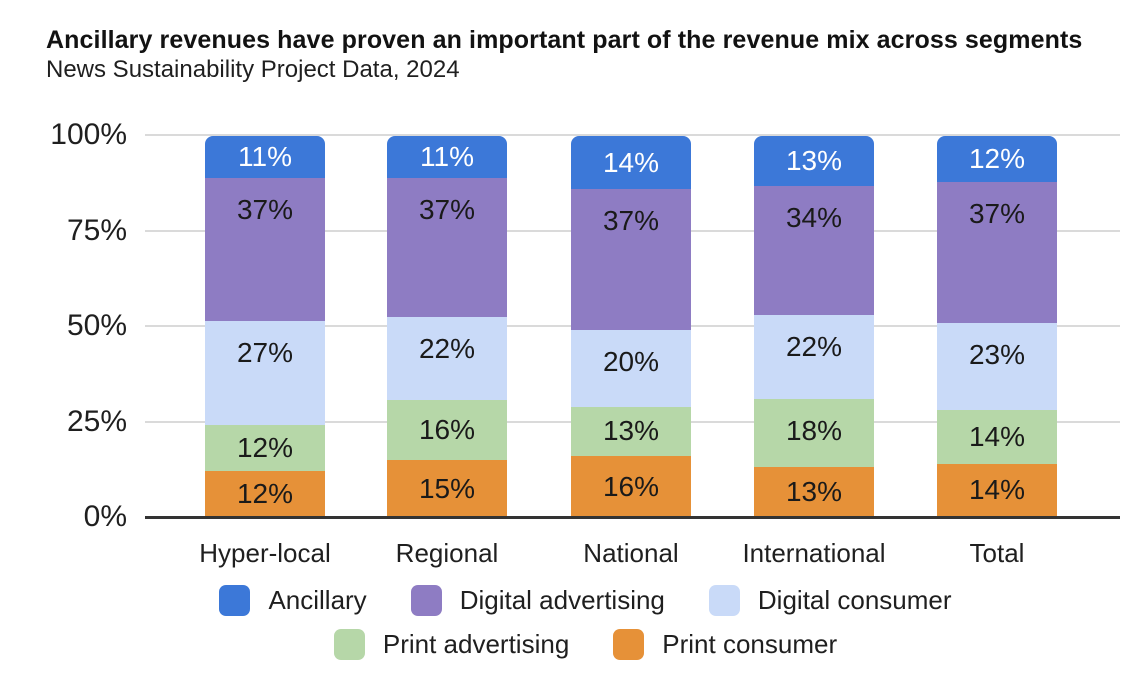 The image size is (1145, 688). I want to click on bar-segment-print-consumer: 13%, so click(814, 492).